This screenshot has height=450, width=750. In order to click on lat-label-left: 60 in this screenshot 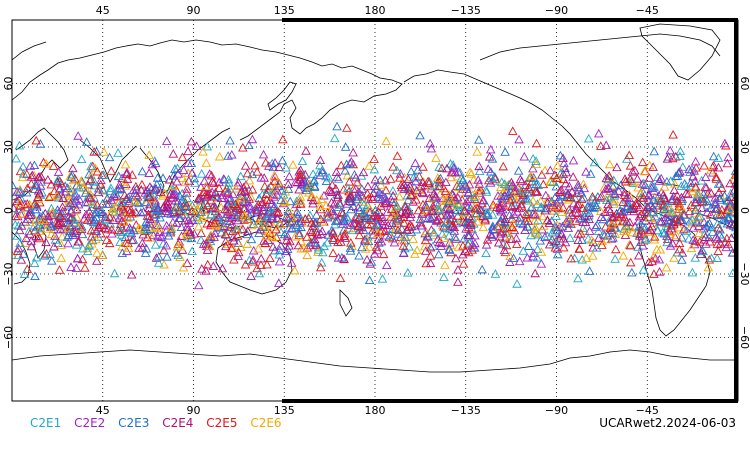, I will do `click(8, 84)`.